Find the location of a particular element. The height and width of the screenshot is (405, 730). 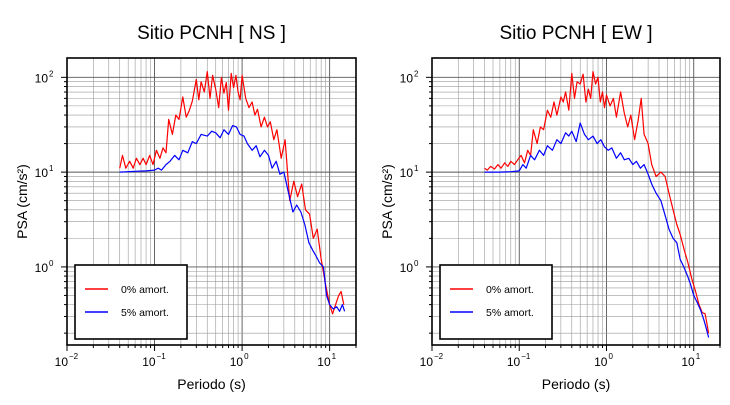

chart-title: Sitio PCNH [ EW ] is located at coordinates (575, 33).